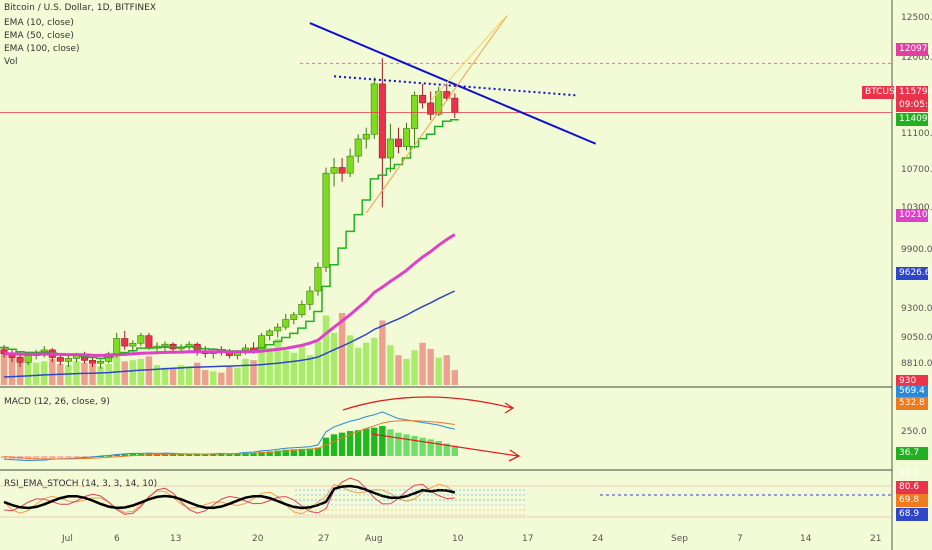  I want to click on time-tick-label: Aug, so click(374, 539).